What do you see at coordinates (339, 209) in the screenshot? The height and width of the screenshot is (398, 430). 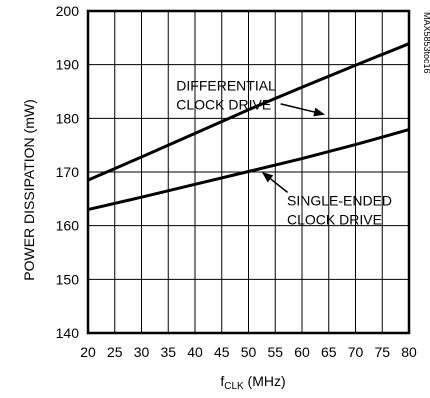 I see `annotation-label: SINGLE-ENDED CLOCK DRIVE` at bounding box center [339, 209].